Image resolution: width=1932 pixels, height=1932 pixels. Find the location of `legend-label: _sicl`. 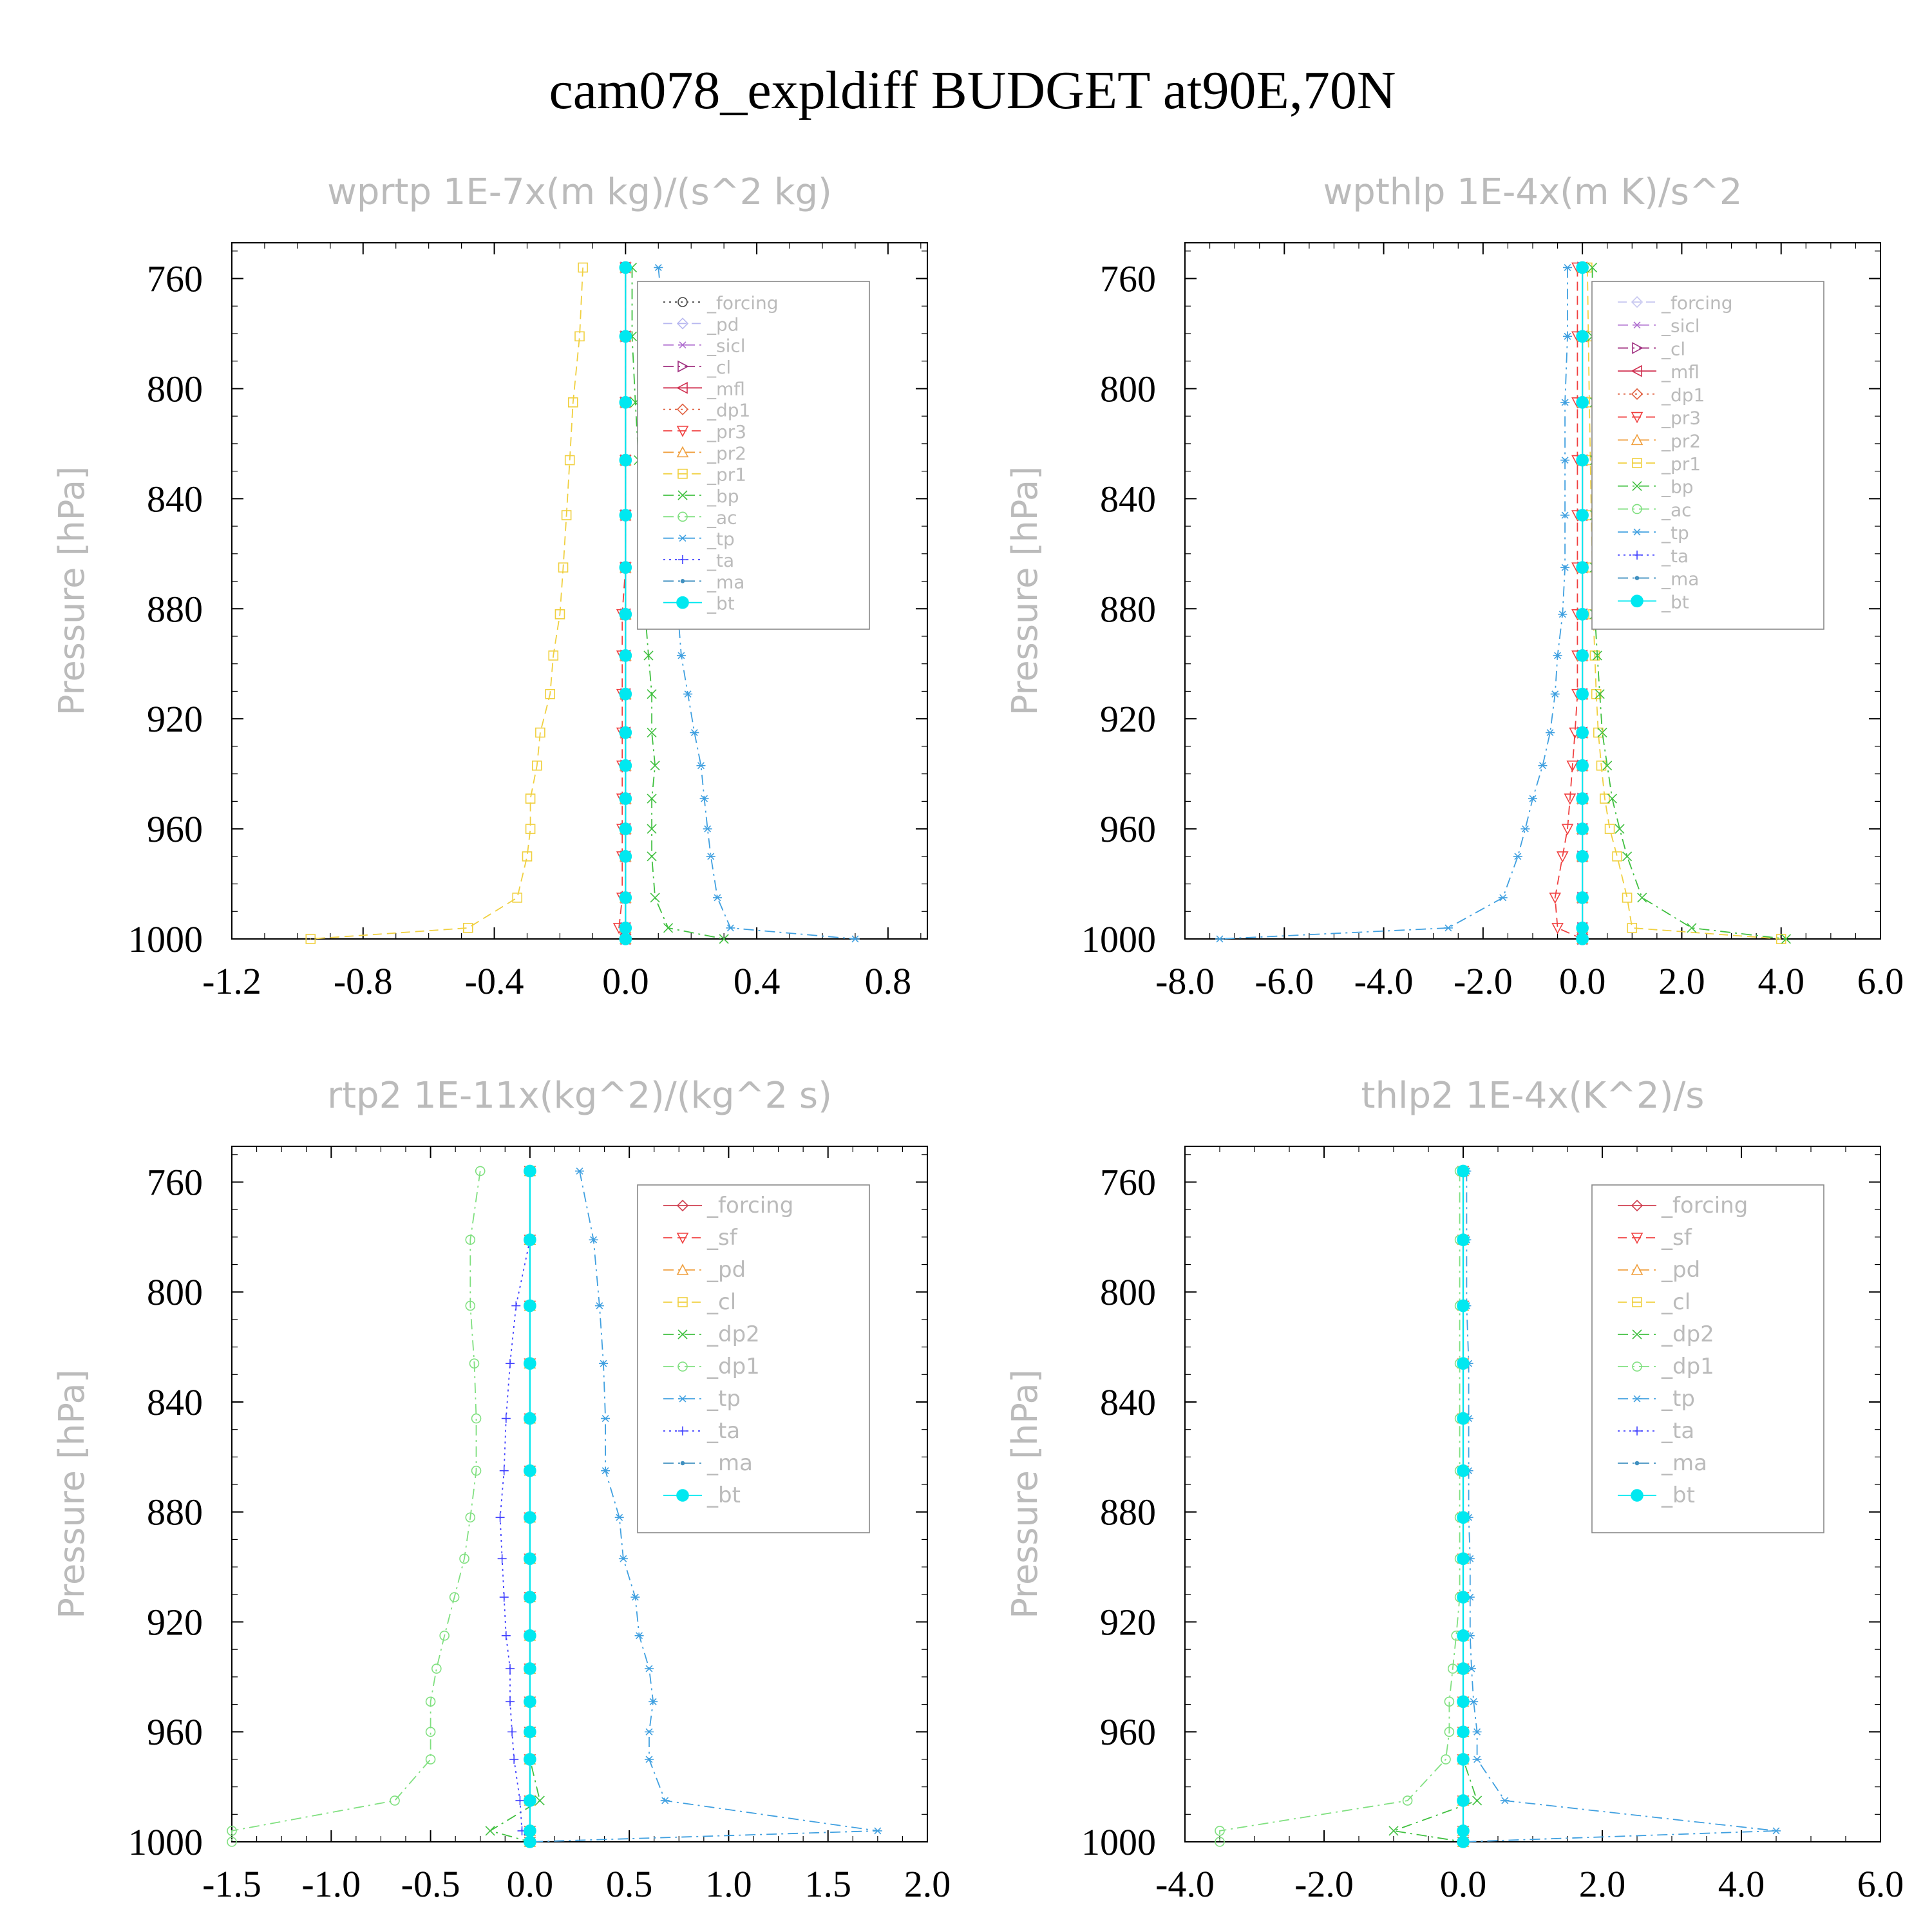

legend-label: _sicl is located at coordinates (726, 347).